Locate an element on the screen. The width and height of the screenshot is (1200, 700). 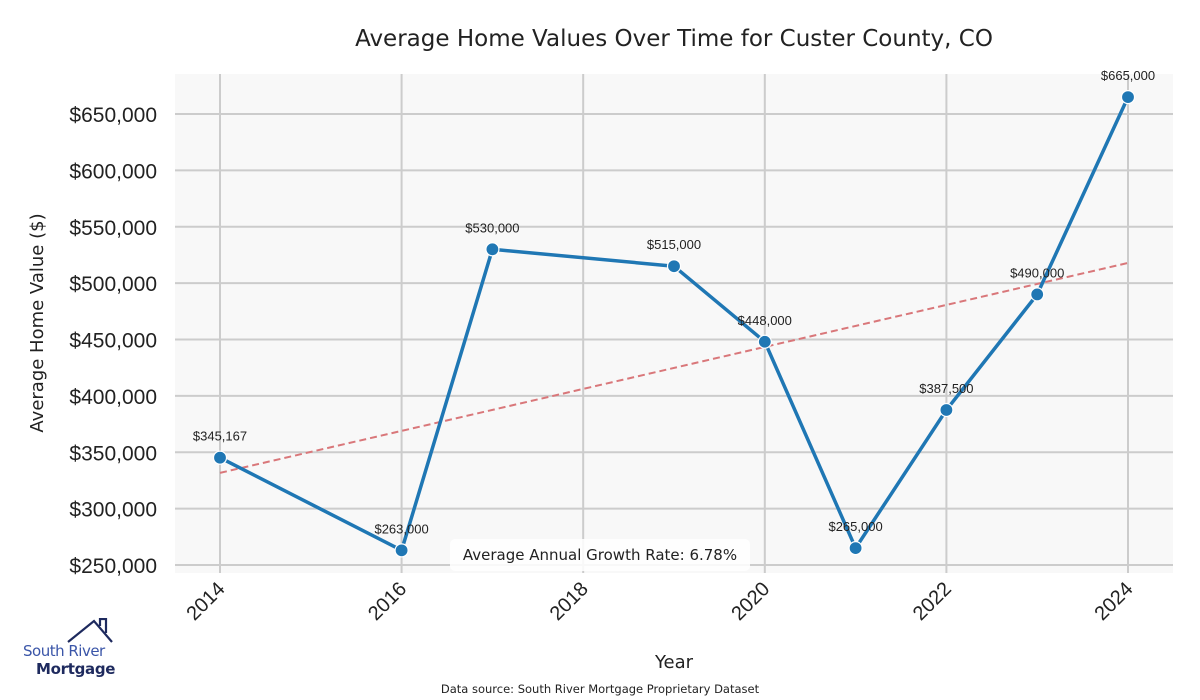
y-tick-label: $450,000 is located at coordinates (113, 341).